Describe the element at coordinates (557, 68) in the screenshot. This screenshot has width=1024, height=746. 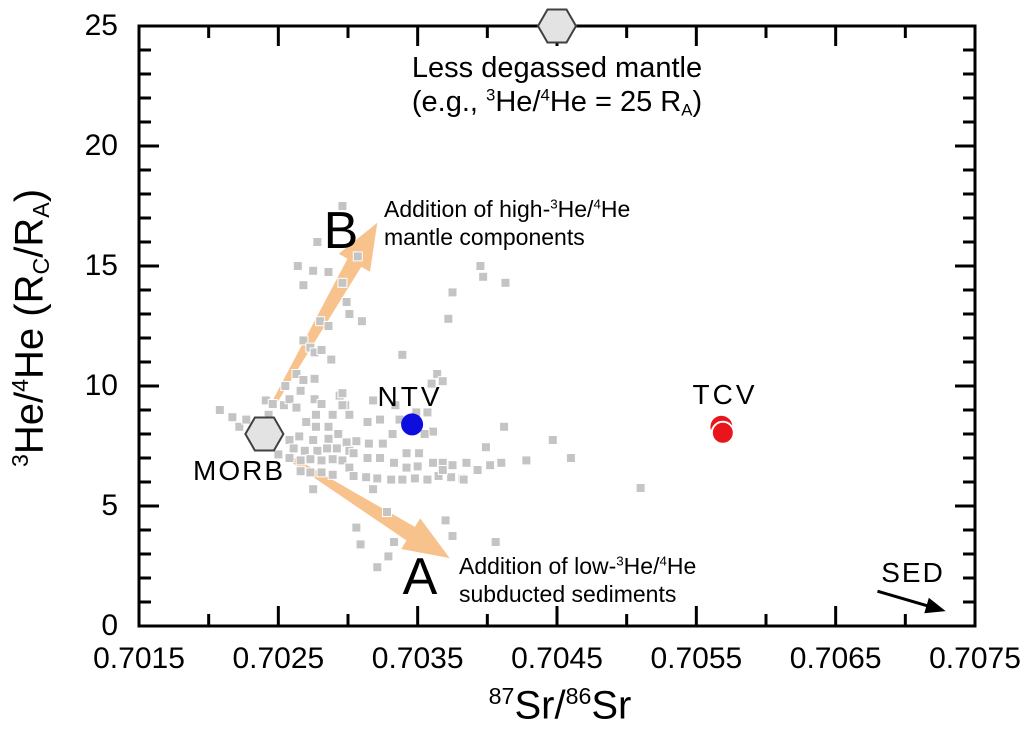
I see `less-degassed-line1: Less degassed mantle` at that location.